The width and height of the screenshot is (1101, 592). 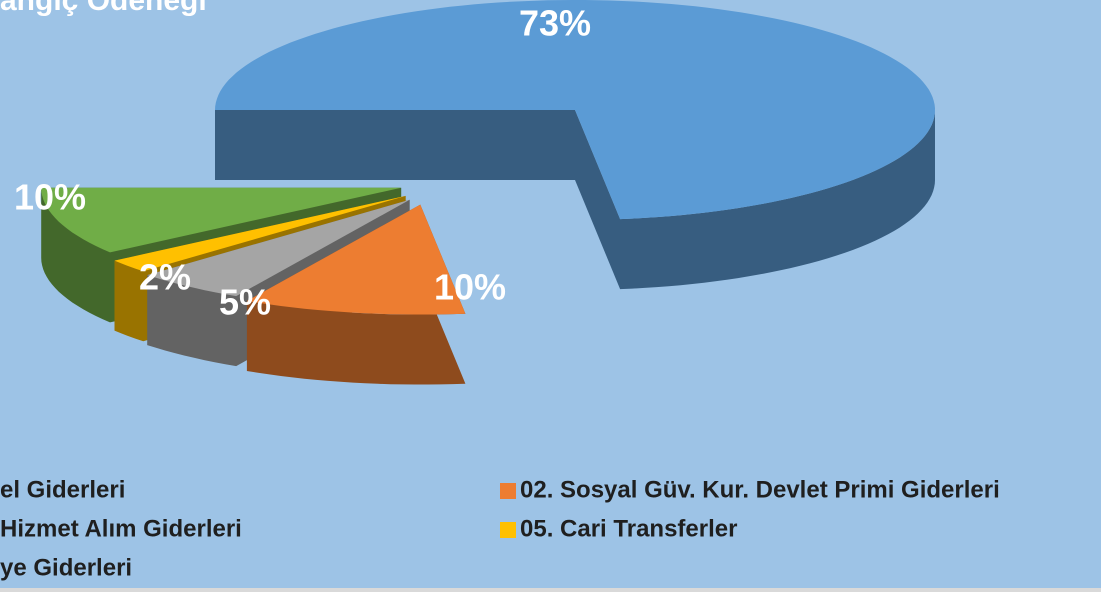 What do you see at coordinates (550, 590) in the screenshot?
I see `bottom-strip` at bounding box center [550, 590].